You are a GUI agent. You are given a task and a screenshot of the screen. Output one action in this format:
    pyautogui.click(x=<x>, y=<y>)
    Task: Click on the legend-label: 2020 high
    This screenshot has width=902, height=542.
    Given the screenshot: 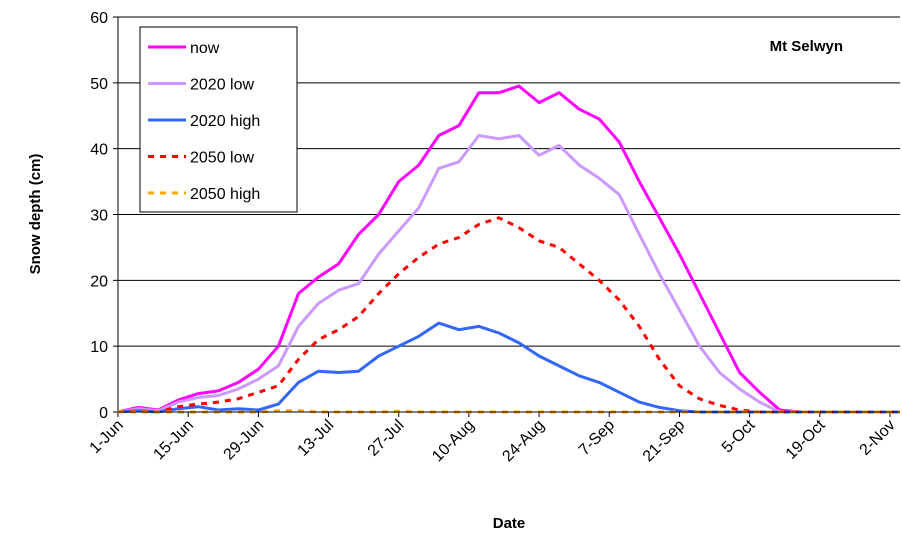 What is the action you would take?
    pyautogui.click(x=225, y=121)
    